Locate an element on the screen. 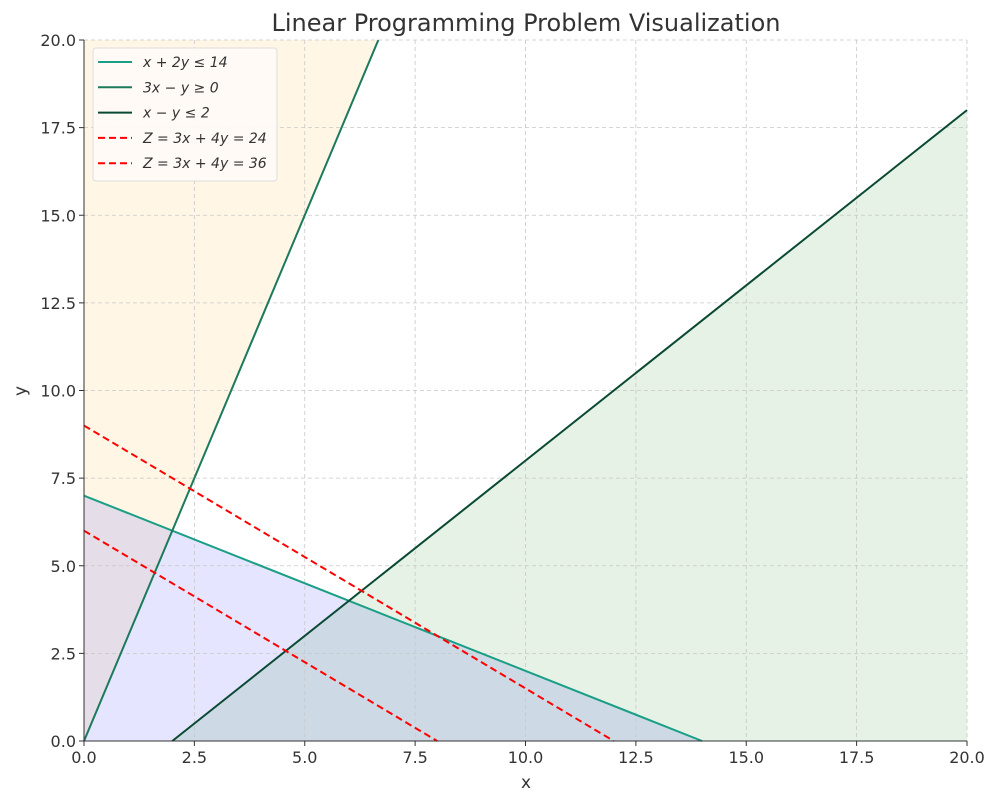  legend-label: x + 2y ≤ 14 is located at coordinates (185, 63).